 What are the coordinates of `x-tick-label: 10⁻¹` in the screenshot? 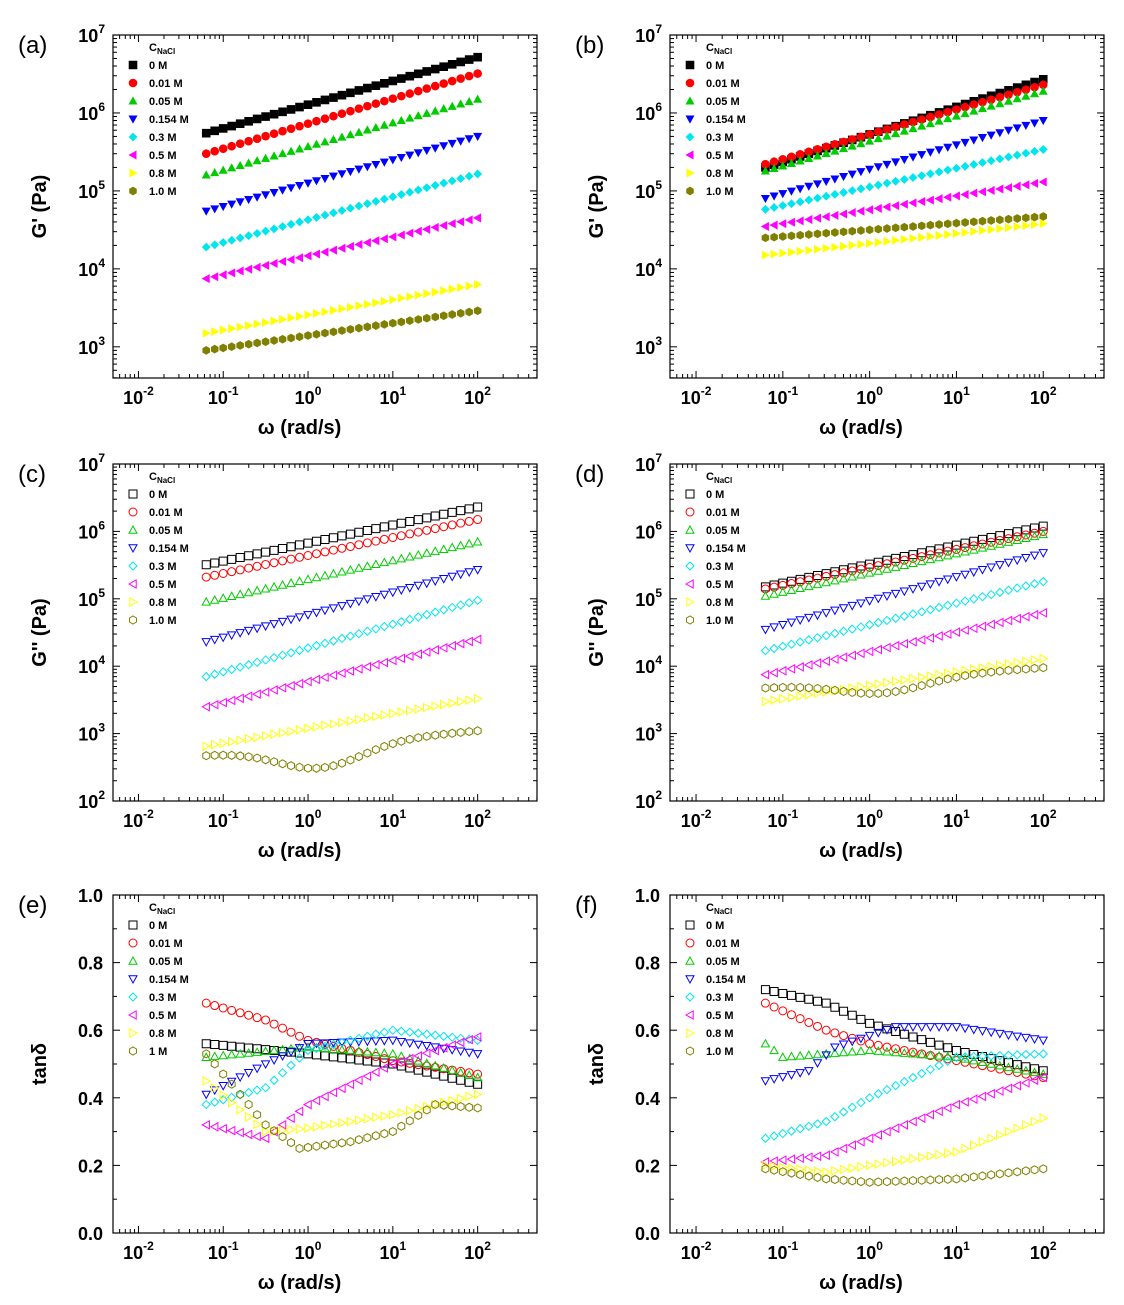 It's located at (223, 1251).